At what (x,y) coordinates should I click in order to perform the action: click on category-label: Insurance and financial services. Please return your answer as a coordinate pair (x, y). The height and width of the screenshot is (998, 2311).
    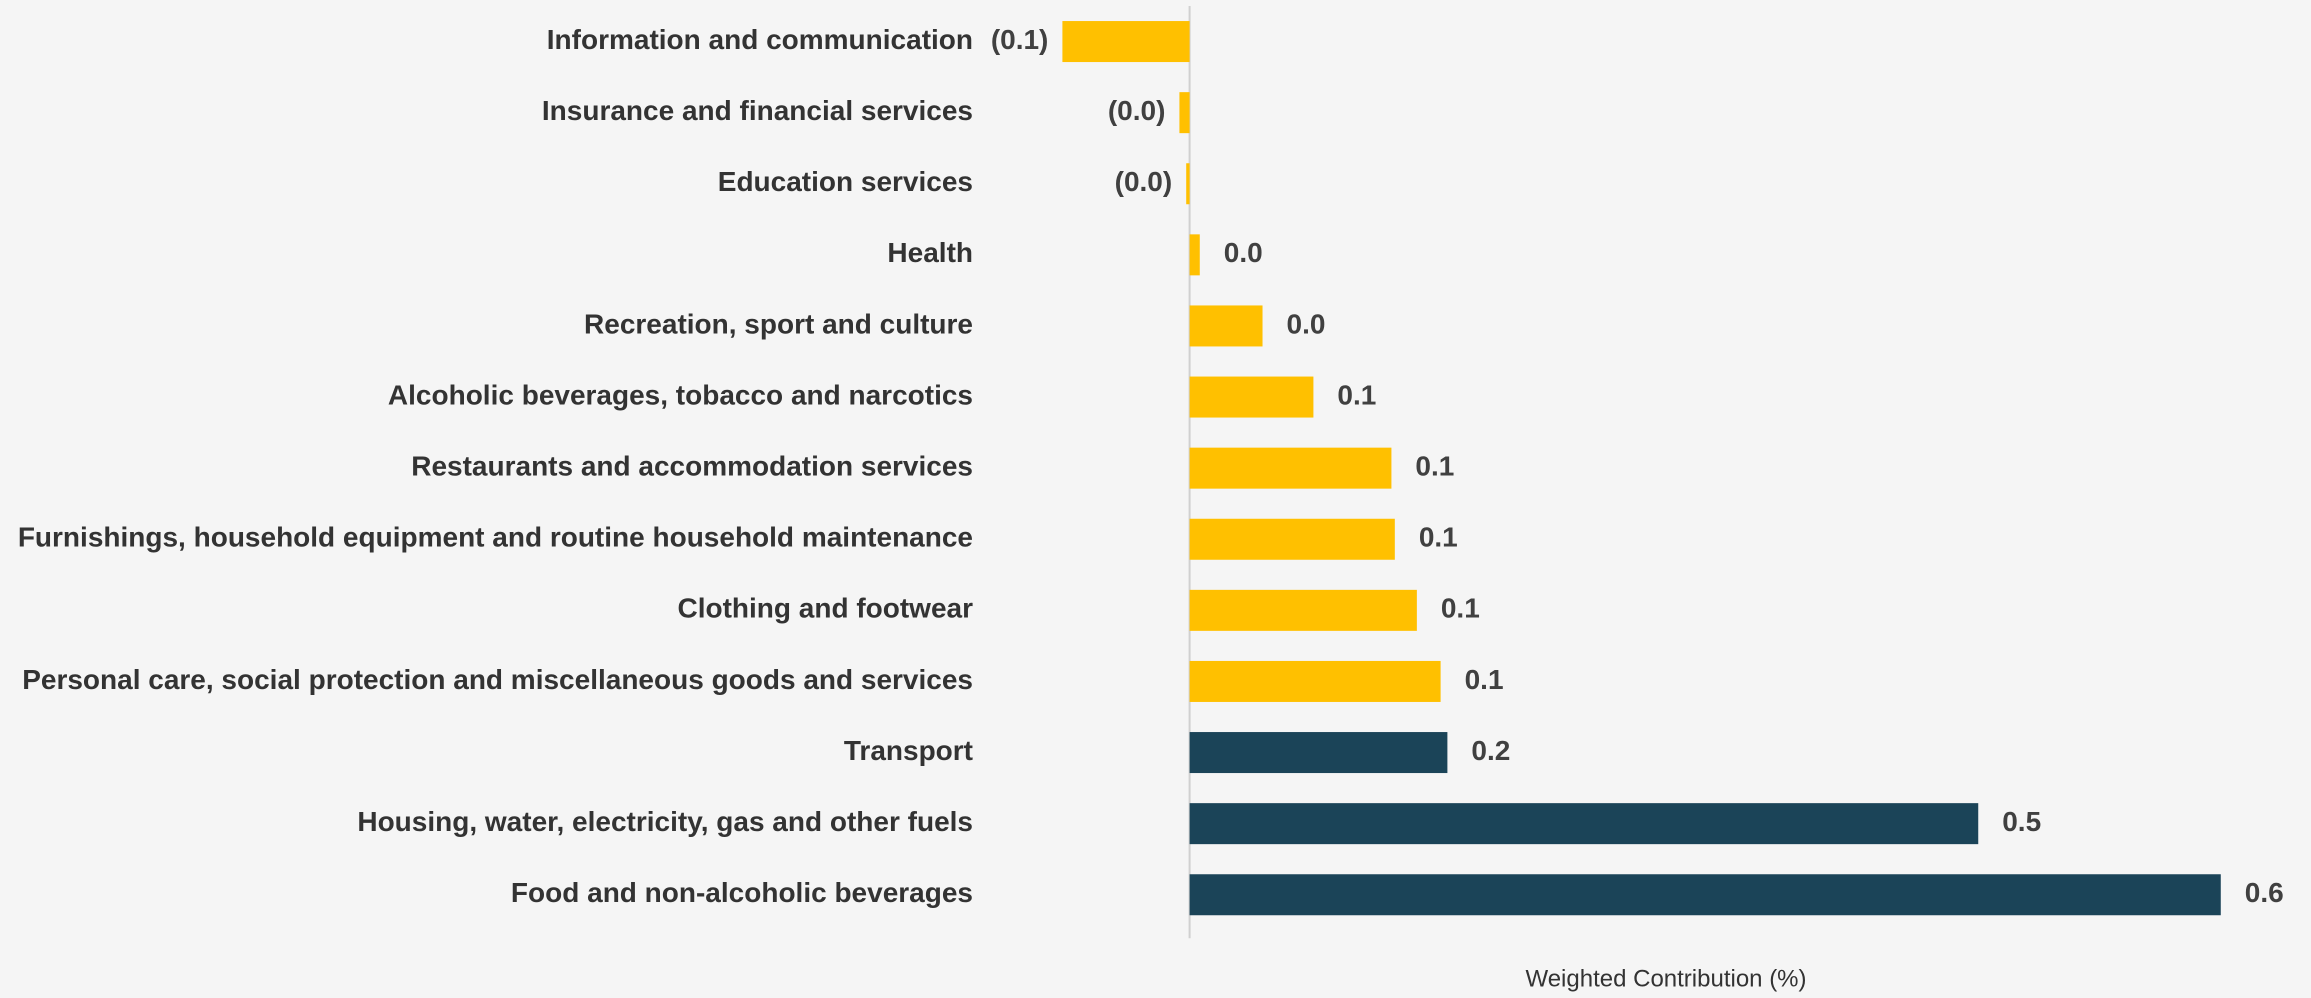
    Looking at the image, I should click on (757, 110).